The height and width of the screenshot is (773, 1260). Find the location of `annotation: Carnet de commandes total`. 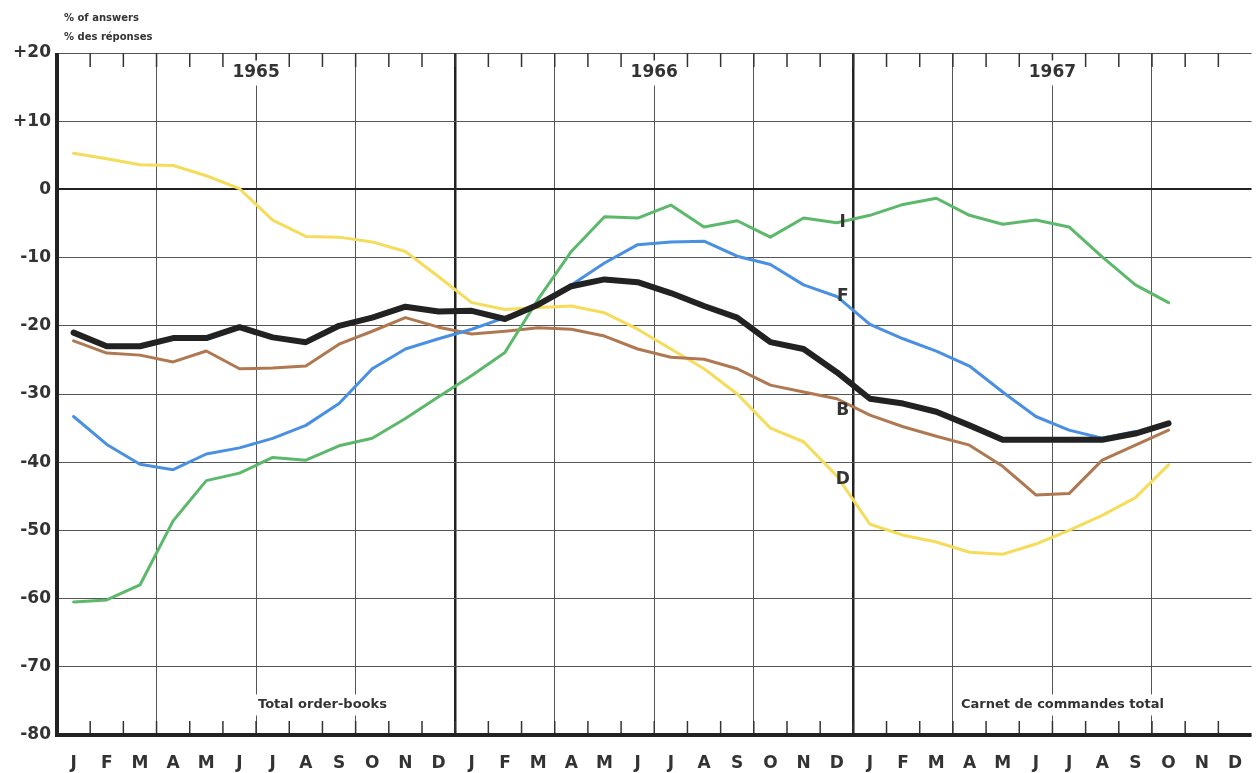

annotation: Carnet de commandes total is located at coordinates (1062, 704).